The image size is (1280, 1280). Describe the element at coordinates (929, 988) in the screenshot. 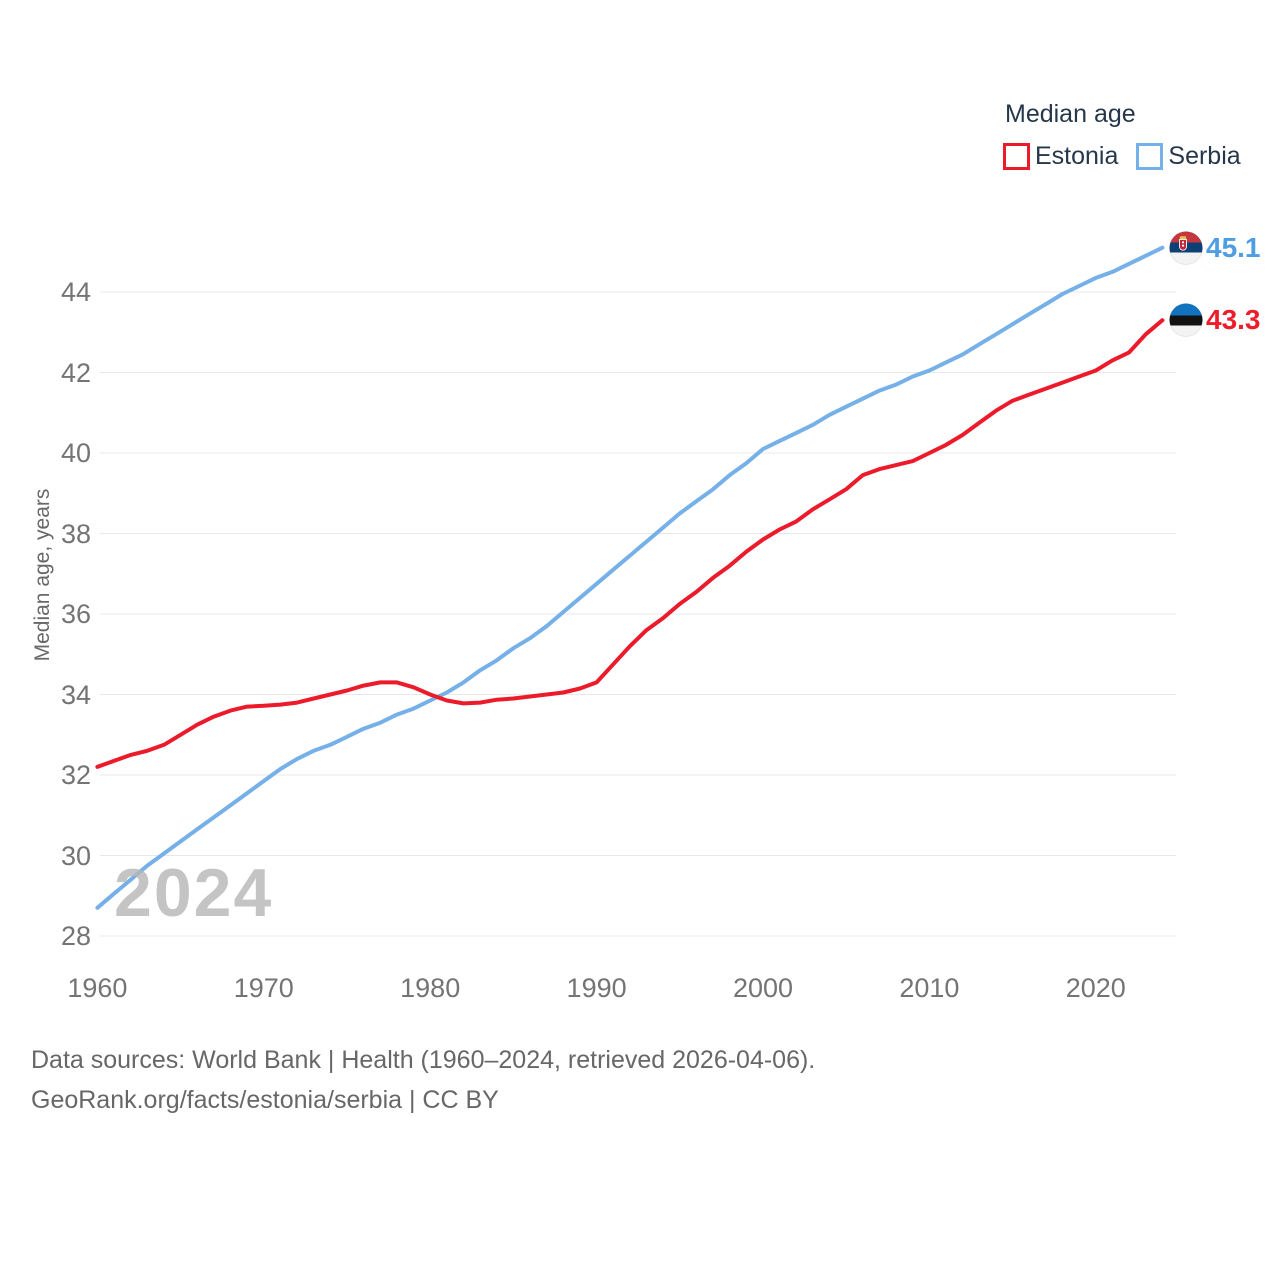

I see `x-tick-label-2010: 2010` at that location.